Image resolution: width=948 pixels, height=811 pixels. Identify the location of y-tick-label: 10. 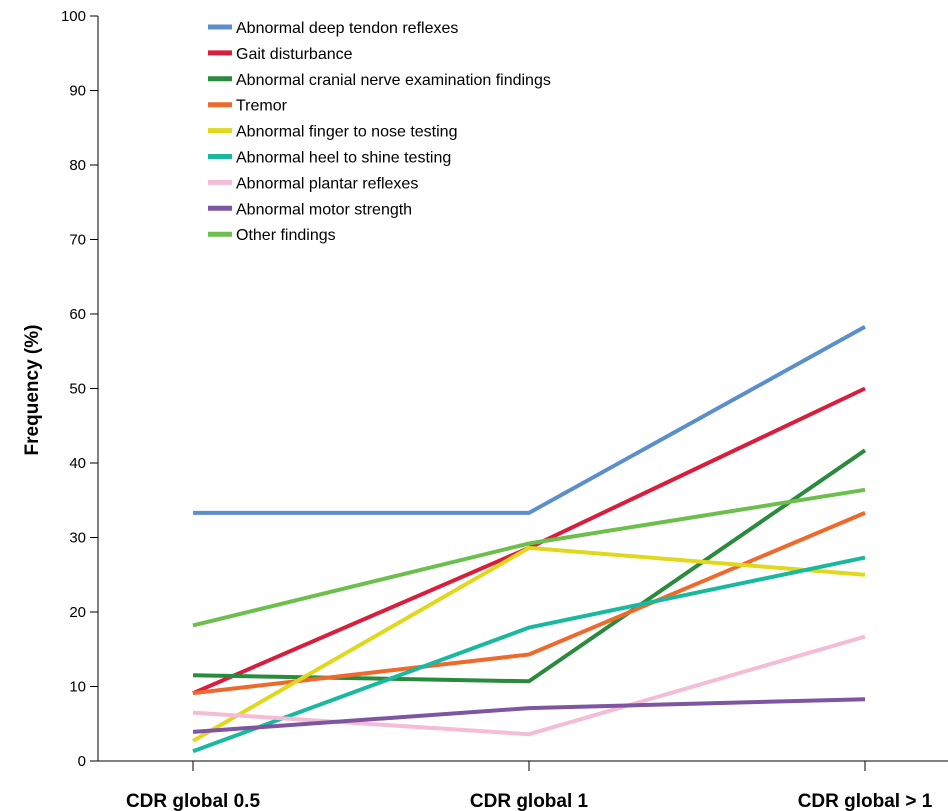
(77, 687).